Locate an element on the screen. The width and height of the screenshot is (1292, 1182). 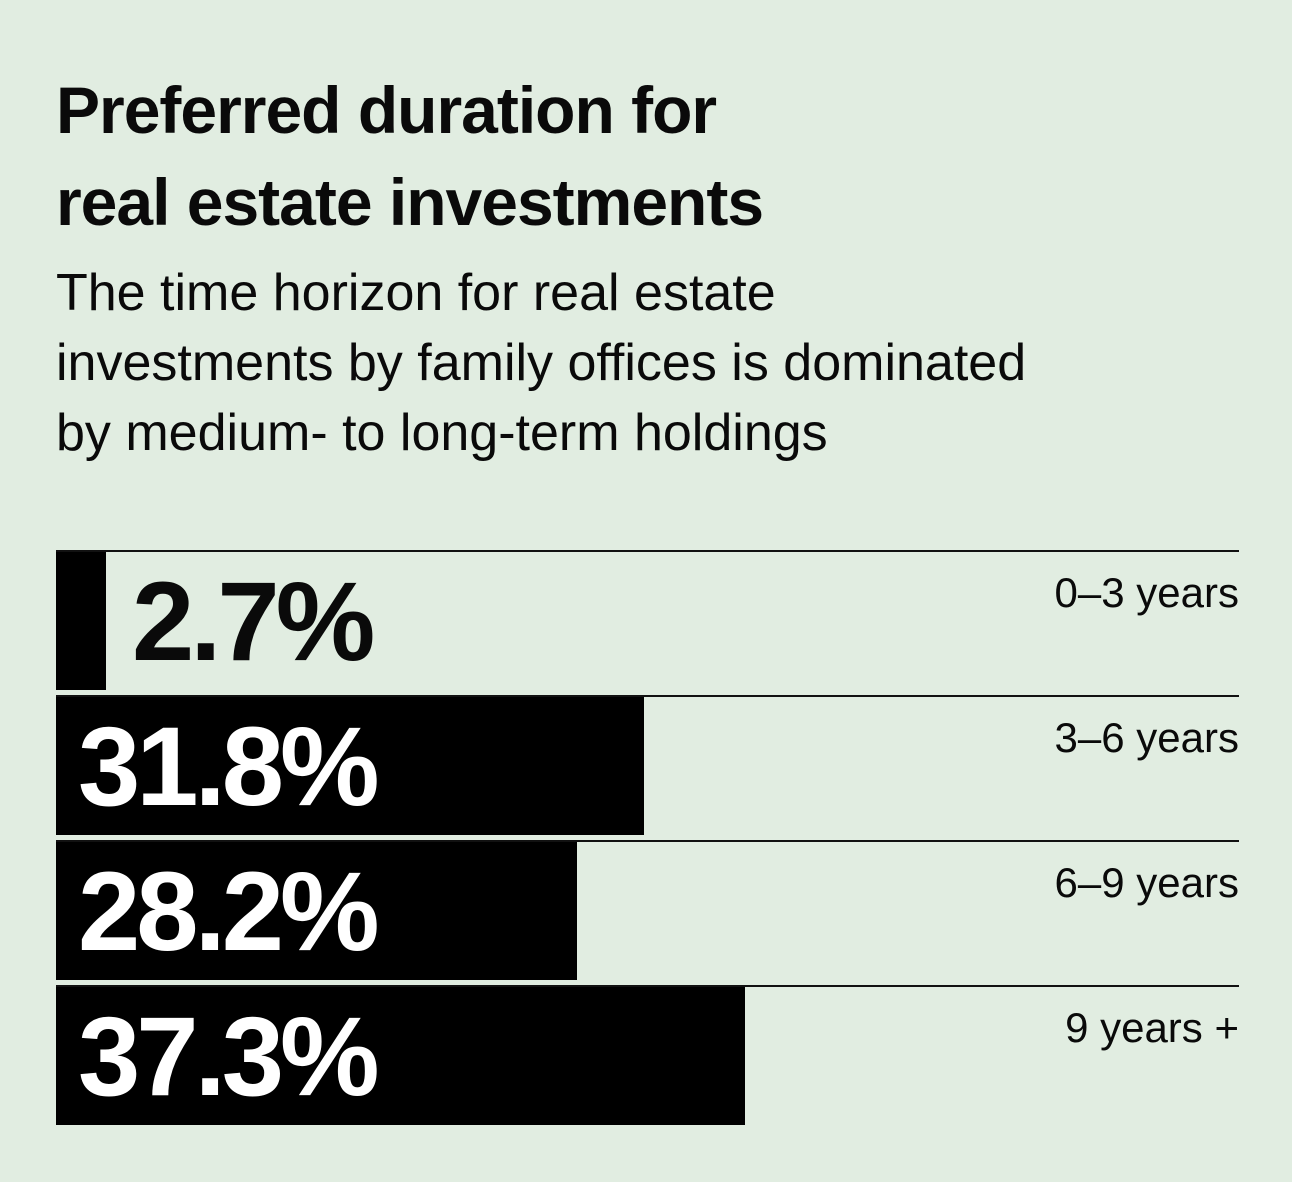
category-label: 6–9 years is located at coordinates (1146, 882).